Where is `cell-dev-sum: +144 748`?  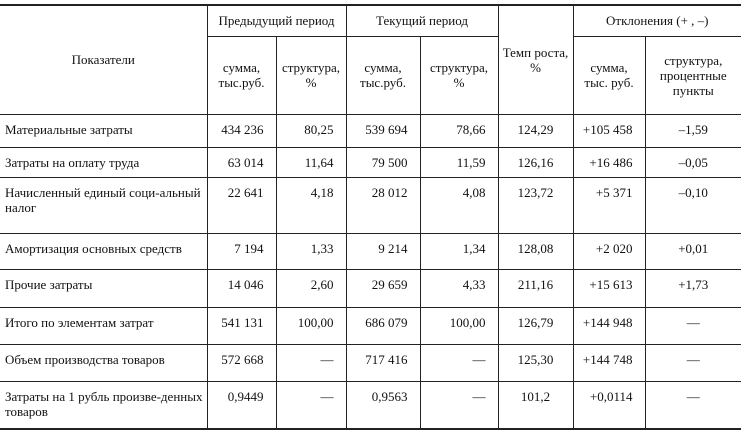 cell-dev-sum: +144 748 is located at coordinates (609, 362).